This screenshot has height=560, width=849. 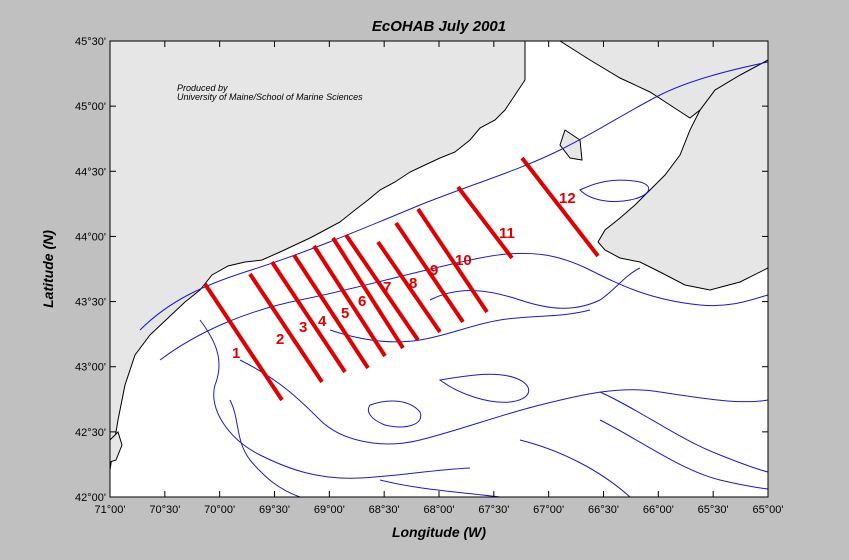 What do you see at coordinates (116, 447) in the screenshot?
I see `land-cape-cod` at bounding box center [116, 447].